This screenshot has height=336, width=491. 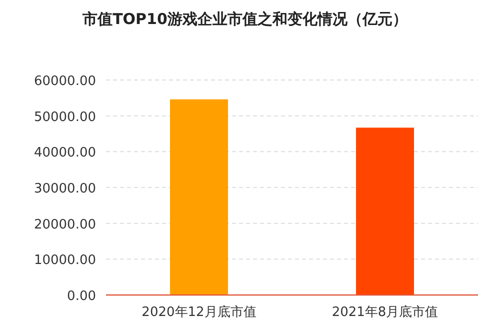 What do you see at coordinates (65, 81) in the screenshot?
I see `y-tick-label: 60000.00` at bounding box center [65, 81].